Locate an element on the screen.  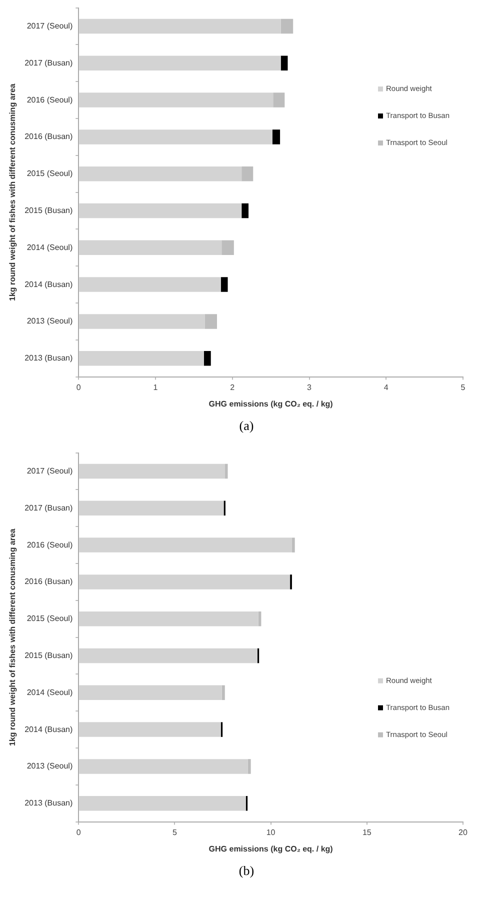
x-tick-label: 10 is located at coordinates (271, 832).